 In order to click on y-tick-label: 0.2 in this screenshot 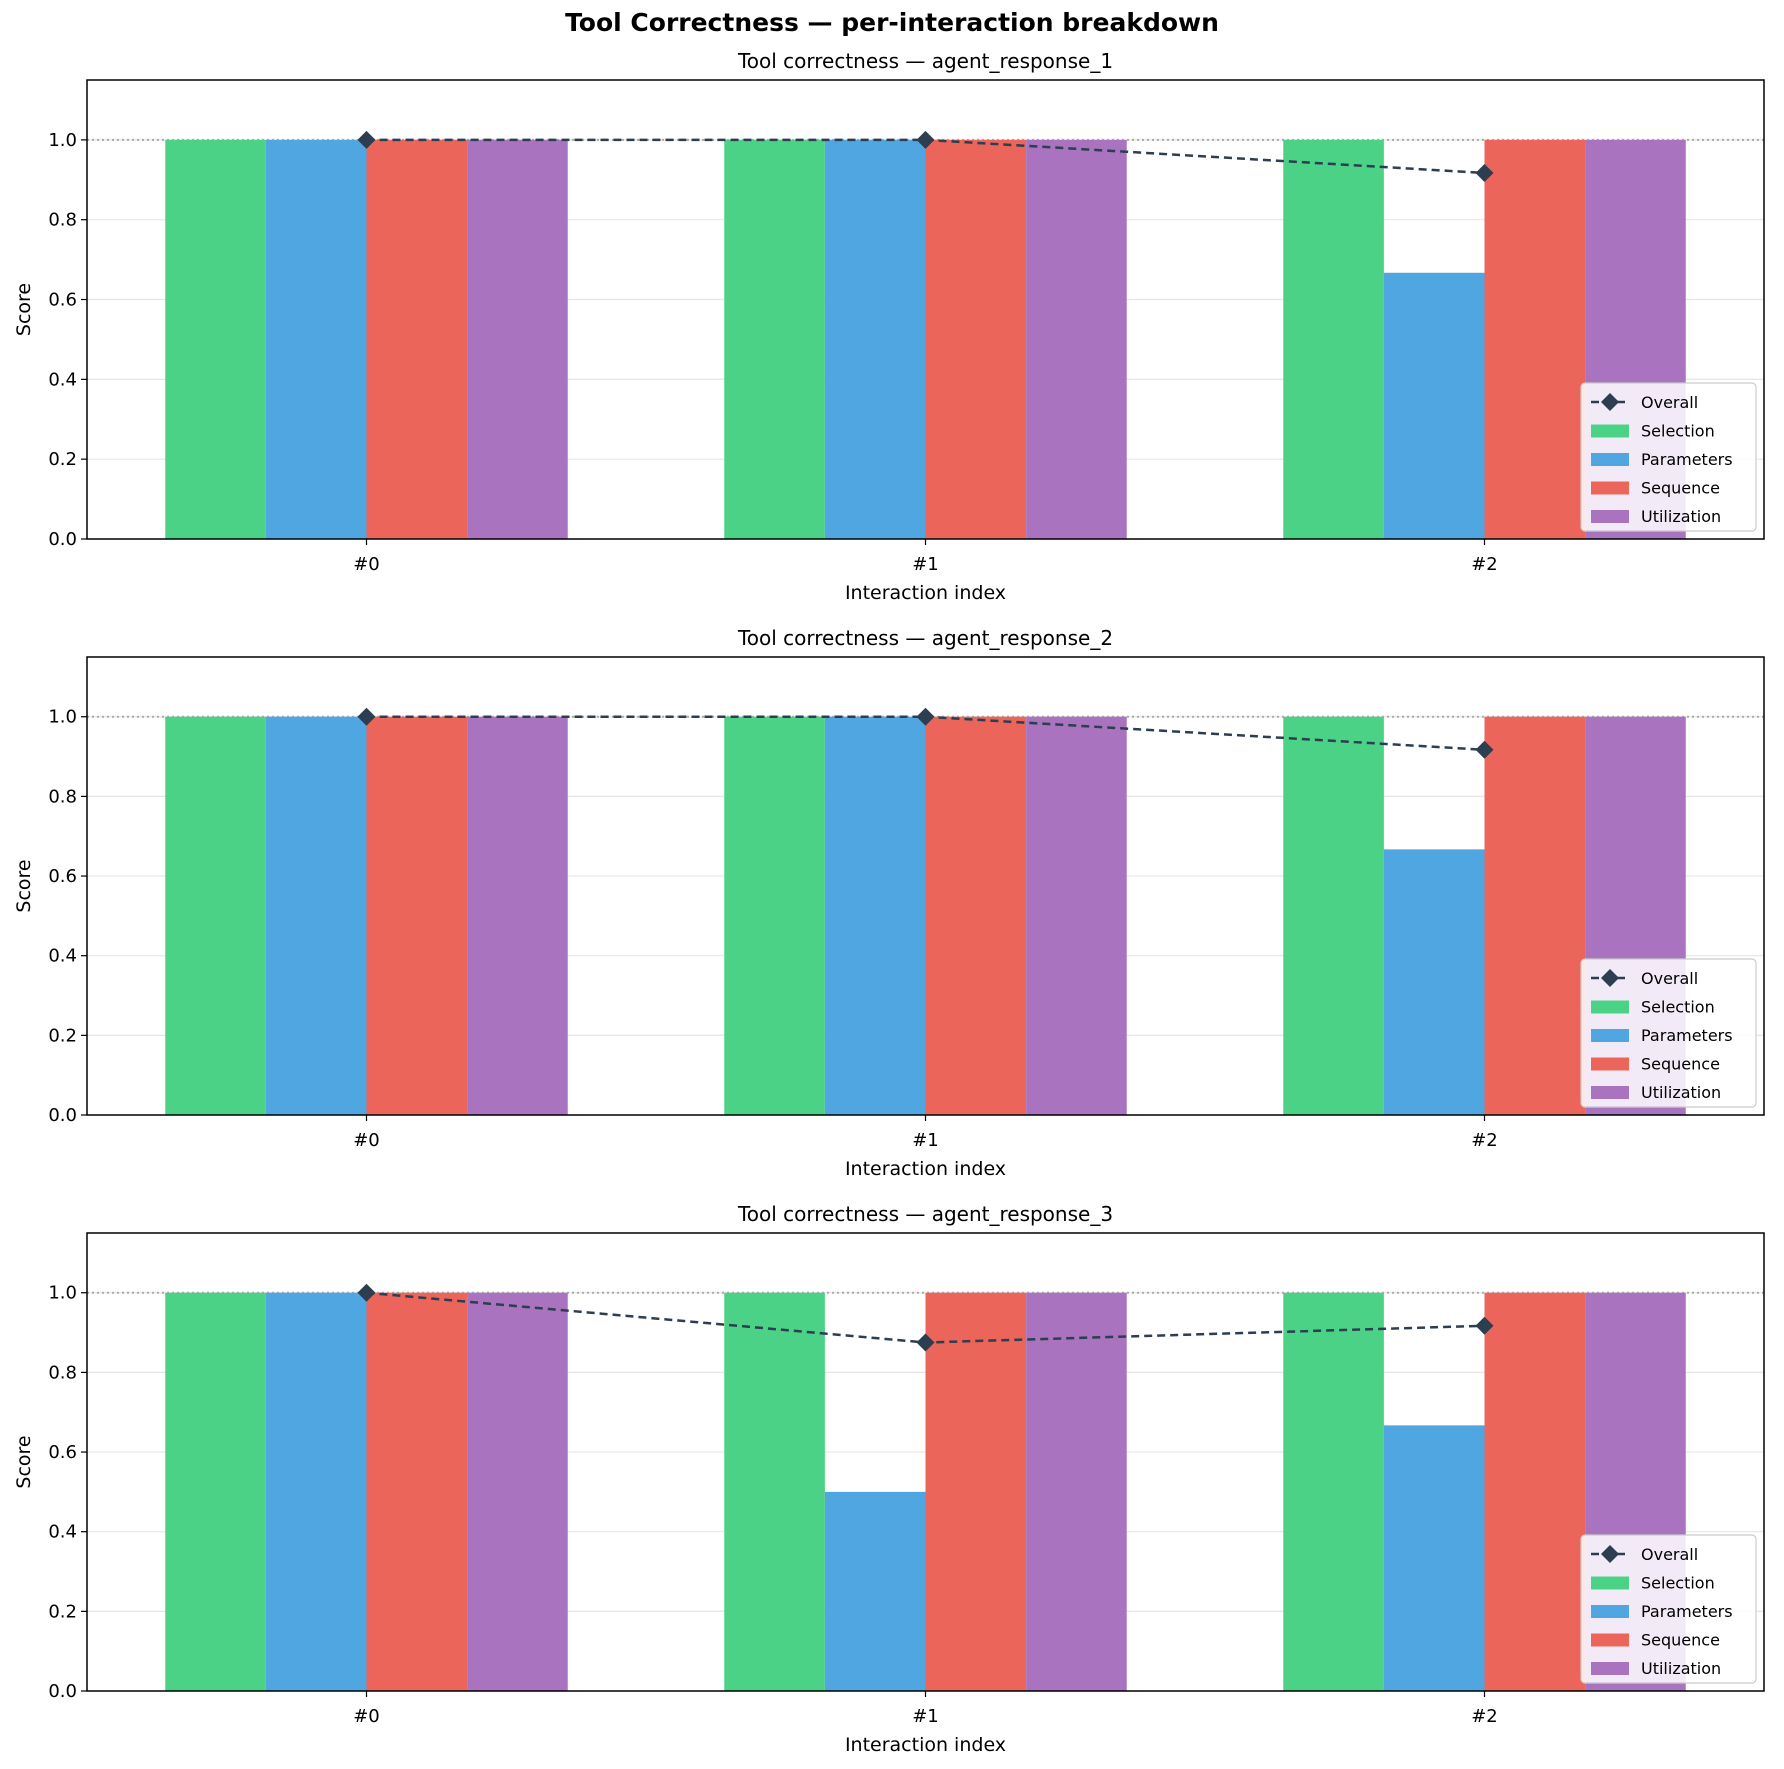, I will do `click(62, 1611)`.